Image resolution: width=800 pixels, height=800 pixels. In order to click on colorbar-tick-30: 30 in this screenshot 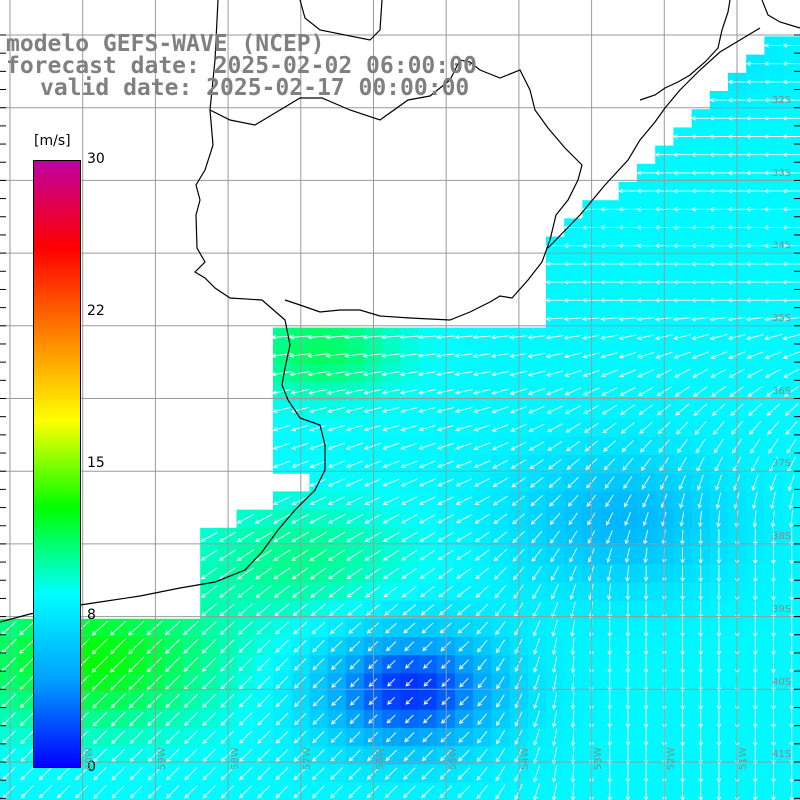, I will do `click(96, 159)`.